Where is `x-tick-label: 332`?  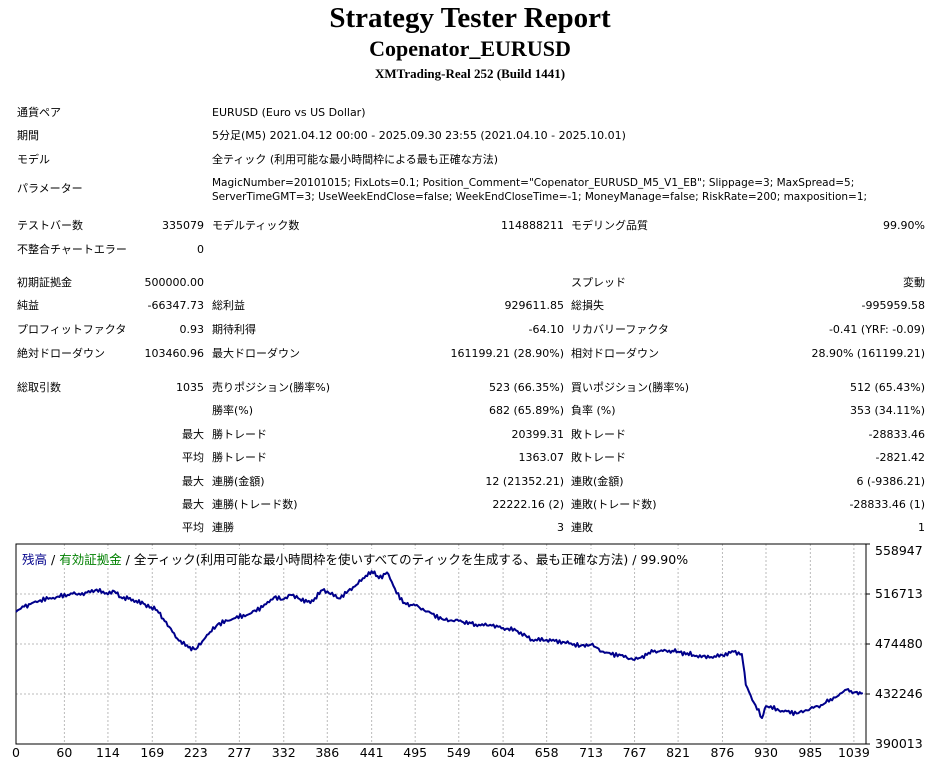
x-tick-label: 332 is located at coordinates (284, 752).